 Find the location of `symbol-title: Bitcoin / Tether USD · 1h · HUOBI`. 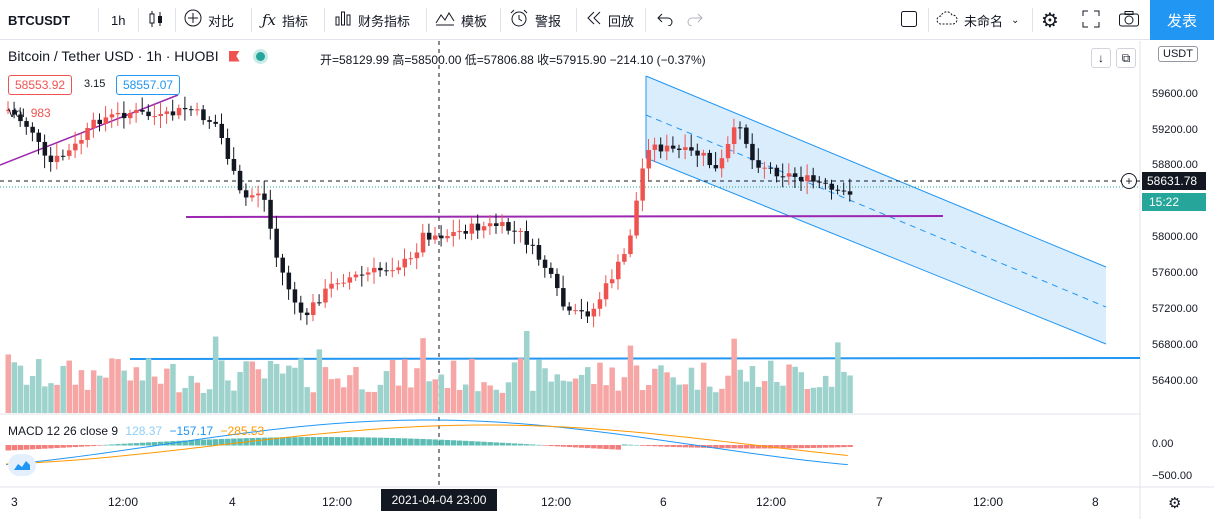

symbol-title: Bitcoin / Tether USD · 1h · HUOBI is located at coordinates (113, 56).